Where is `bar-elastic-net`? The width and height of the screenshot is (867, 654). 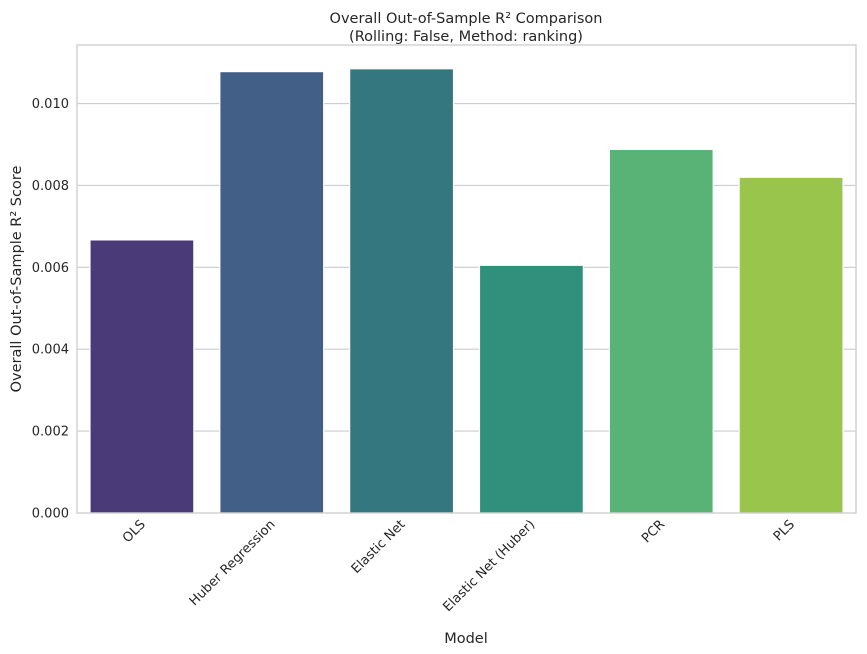 bar-elastic-net is located at coordinates (402, 291).